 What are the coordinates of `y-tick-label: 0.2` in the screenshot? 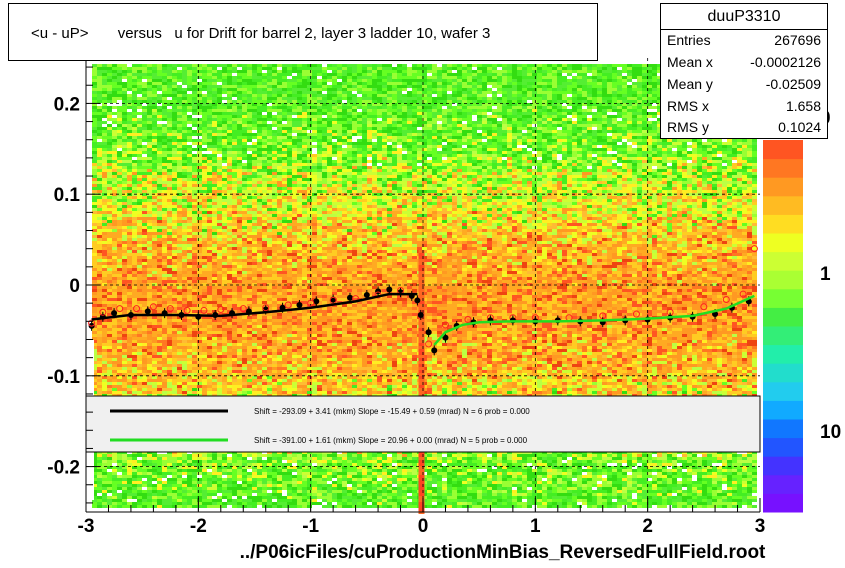 It's located at (67, 104).